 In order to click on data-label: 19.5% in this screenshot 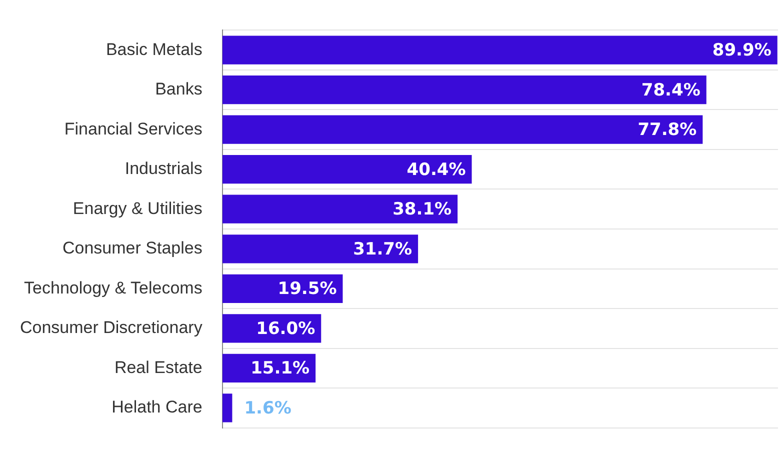, I will do `click(307, 289)`.